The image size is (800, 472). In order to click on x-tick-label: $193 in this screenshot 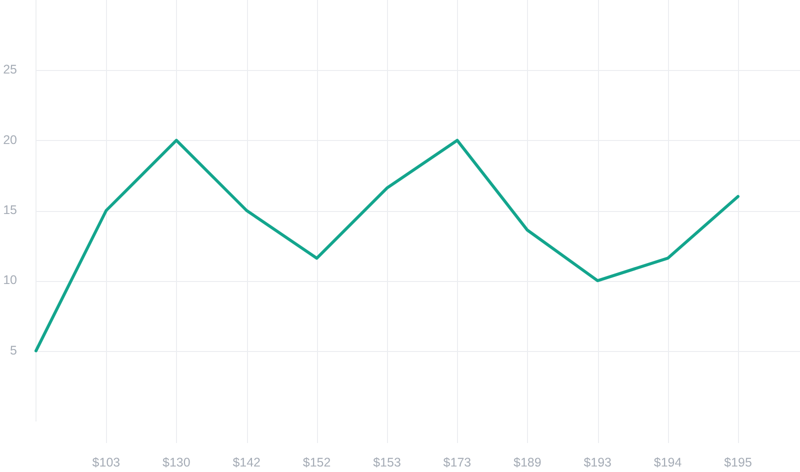, I will do `click(598, 462)`.